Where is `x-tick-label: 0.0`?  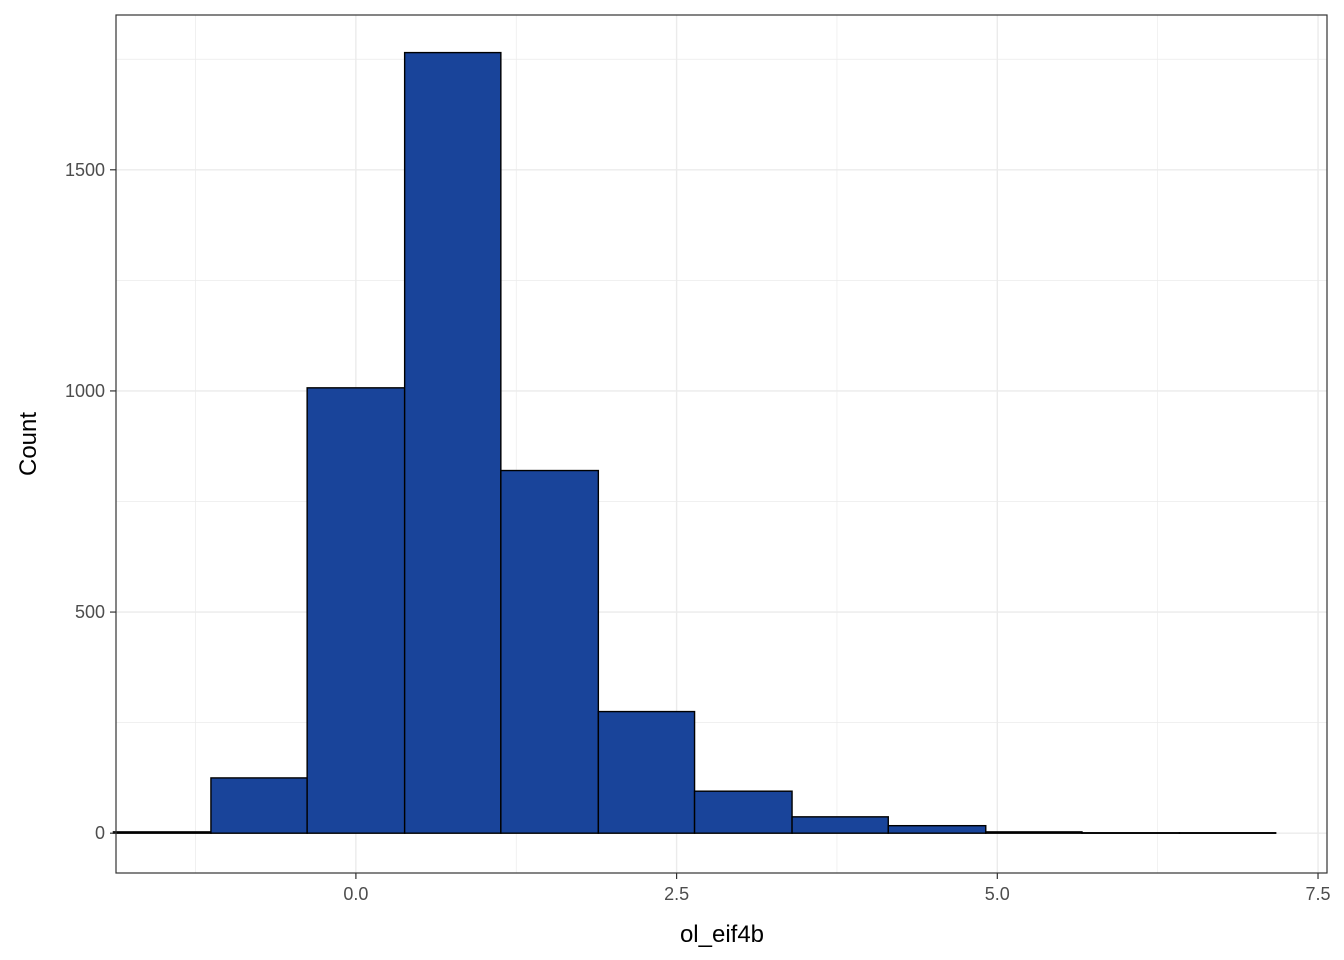
x-tick-label: 0.0 is located at coordinates (355, 894).